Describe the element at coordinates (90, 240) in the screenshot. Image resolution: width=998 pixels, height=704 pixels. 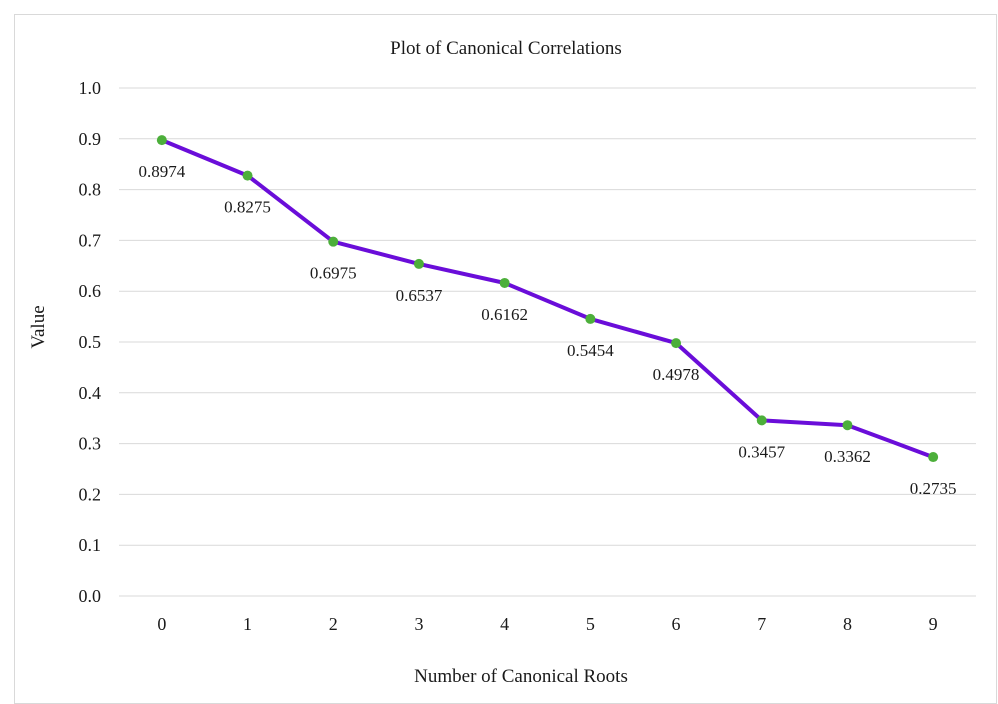
I see `y-tick-label: 0.7` at that location.